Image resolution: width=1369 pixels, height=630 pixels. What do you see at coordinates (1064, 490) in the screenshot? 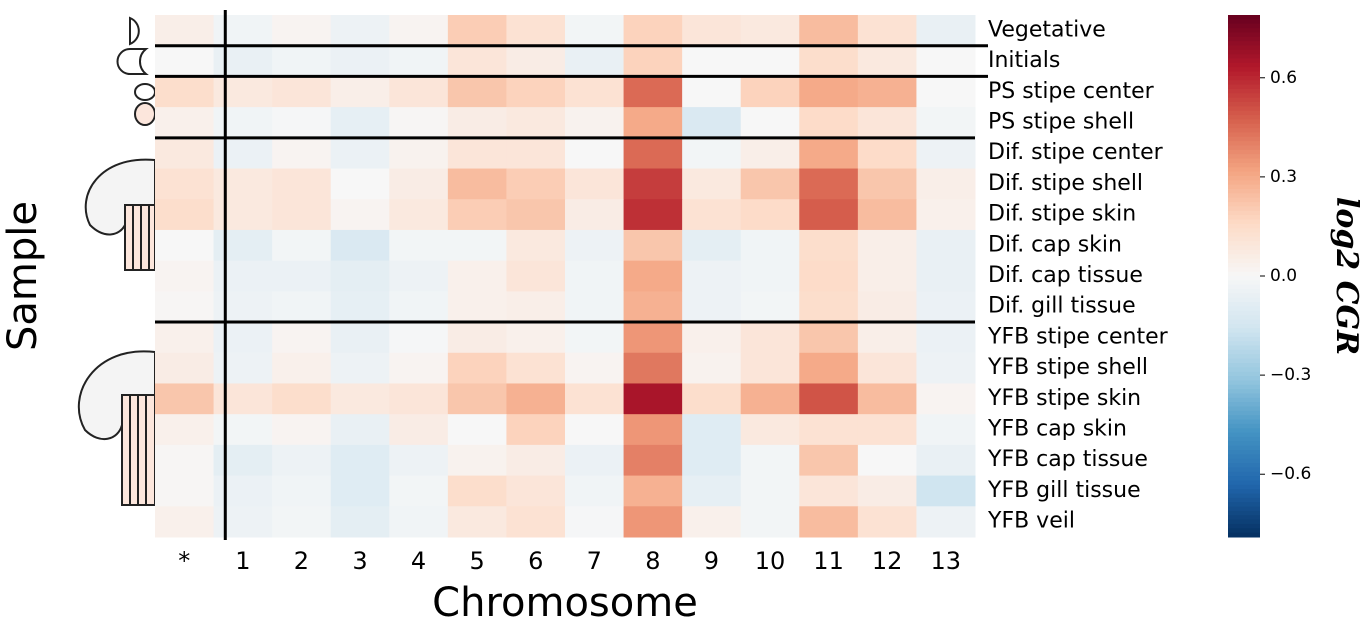
I see `y-tick-label: YFB gill tissue` at bounding box center [1064, 490].